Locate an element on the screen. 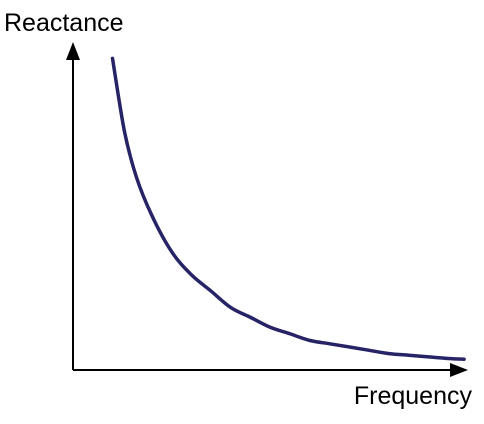 This screenshot has height=424, width=484. x-axis-arrowhead is located at coordinates (459, 370).